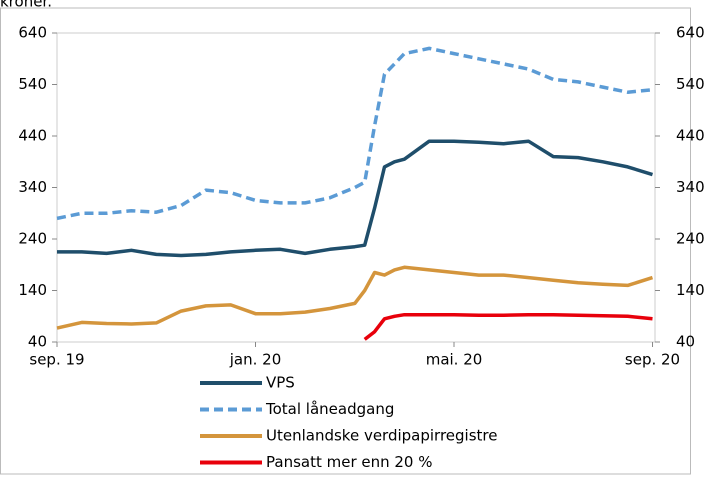 The image size is (712, 479). What do you see at coordinates (32, 187) in the screenshot?
I see `y-tick-label: 340` at bounding box center [32, 187].